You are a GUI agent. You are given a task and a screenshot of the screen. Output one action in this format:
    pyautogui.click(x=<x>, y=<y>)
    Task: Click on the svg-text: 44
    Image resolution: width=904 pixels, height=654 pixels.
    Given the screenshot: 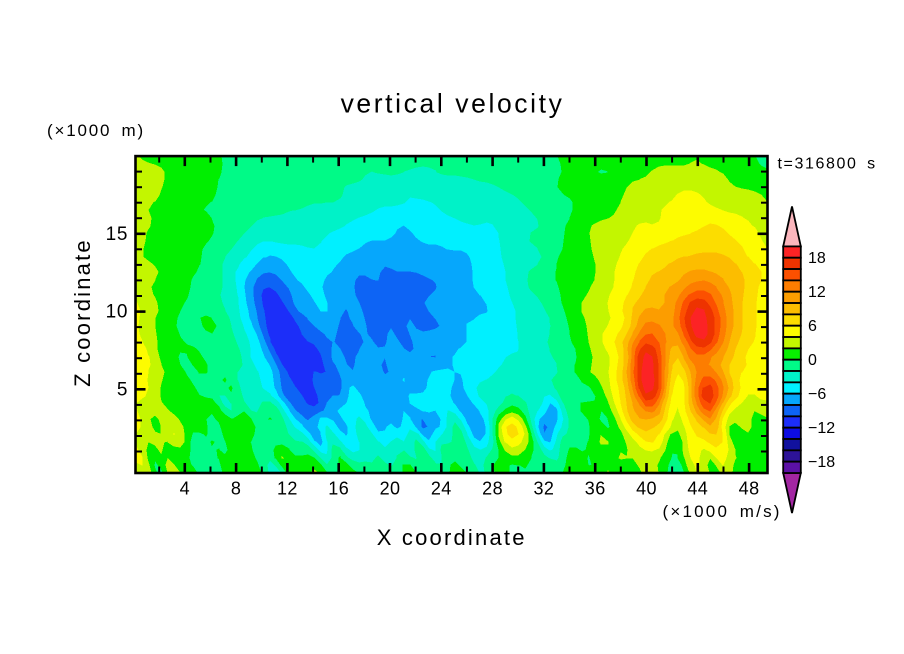 What is the action you would take?
    pyautogui.click(x=697, y=489)
    